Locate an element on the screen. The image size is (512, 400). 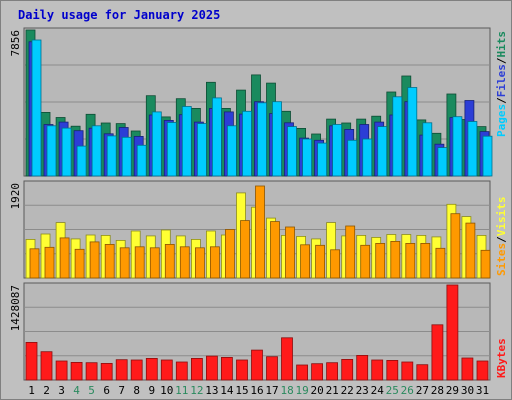
legend-pages: Pages is located at coordinates (501, 120).